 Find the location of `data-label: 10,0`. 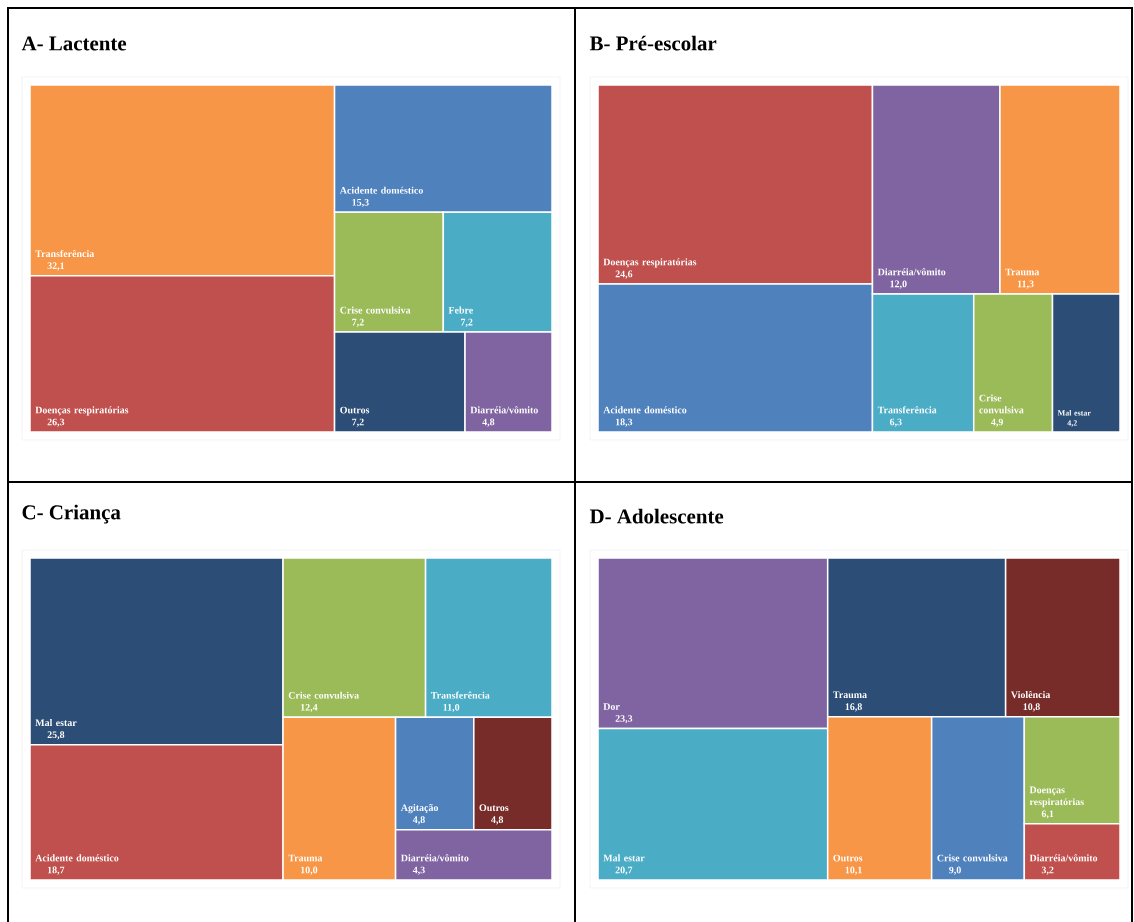

data-label: 10,0 is located at coordinates (309, 870).